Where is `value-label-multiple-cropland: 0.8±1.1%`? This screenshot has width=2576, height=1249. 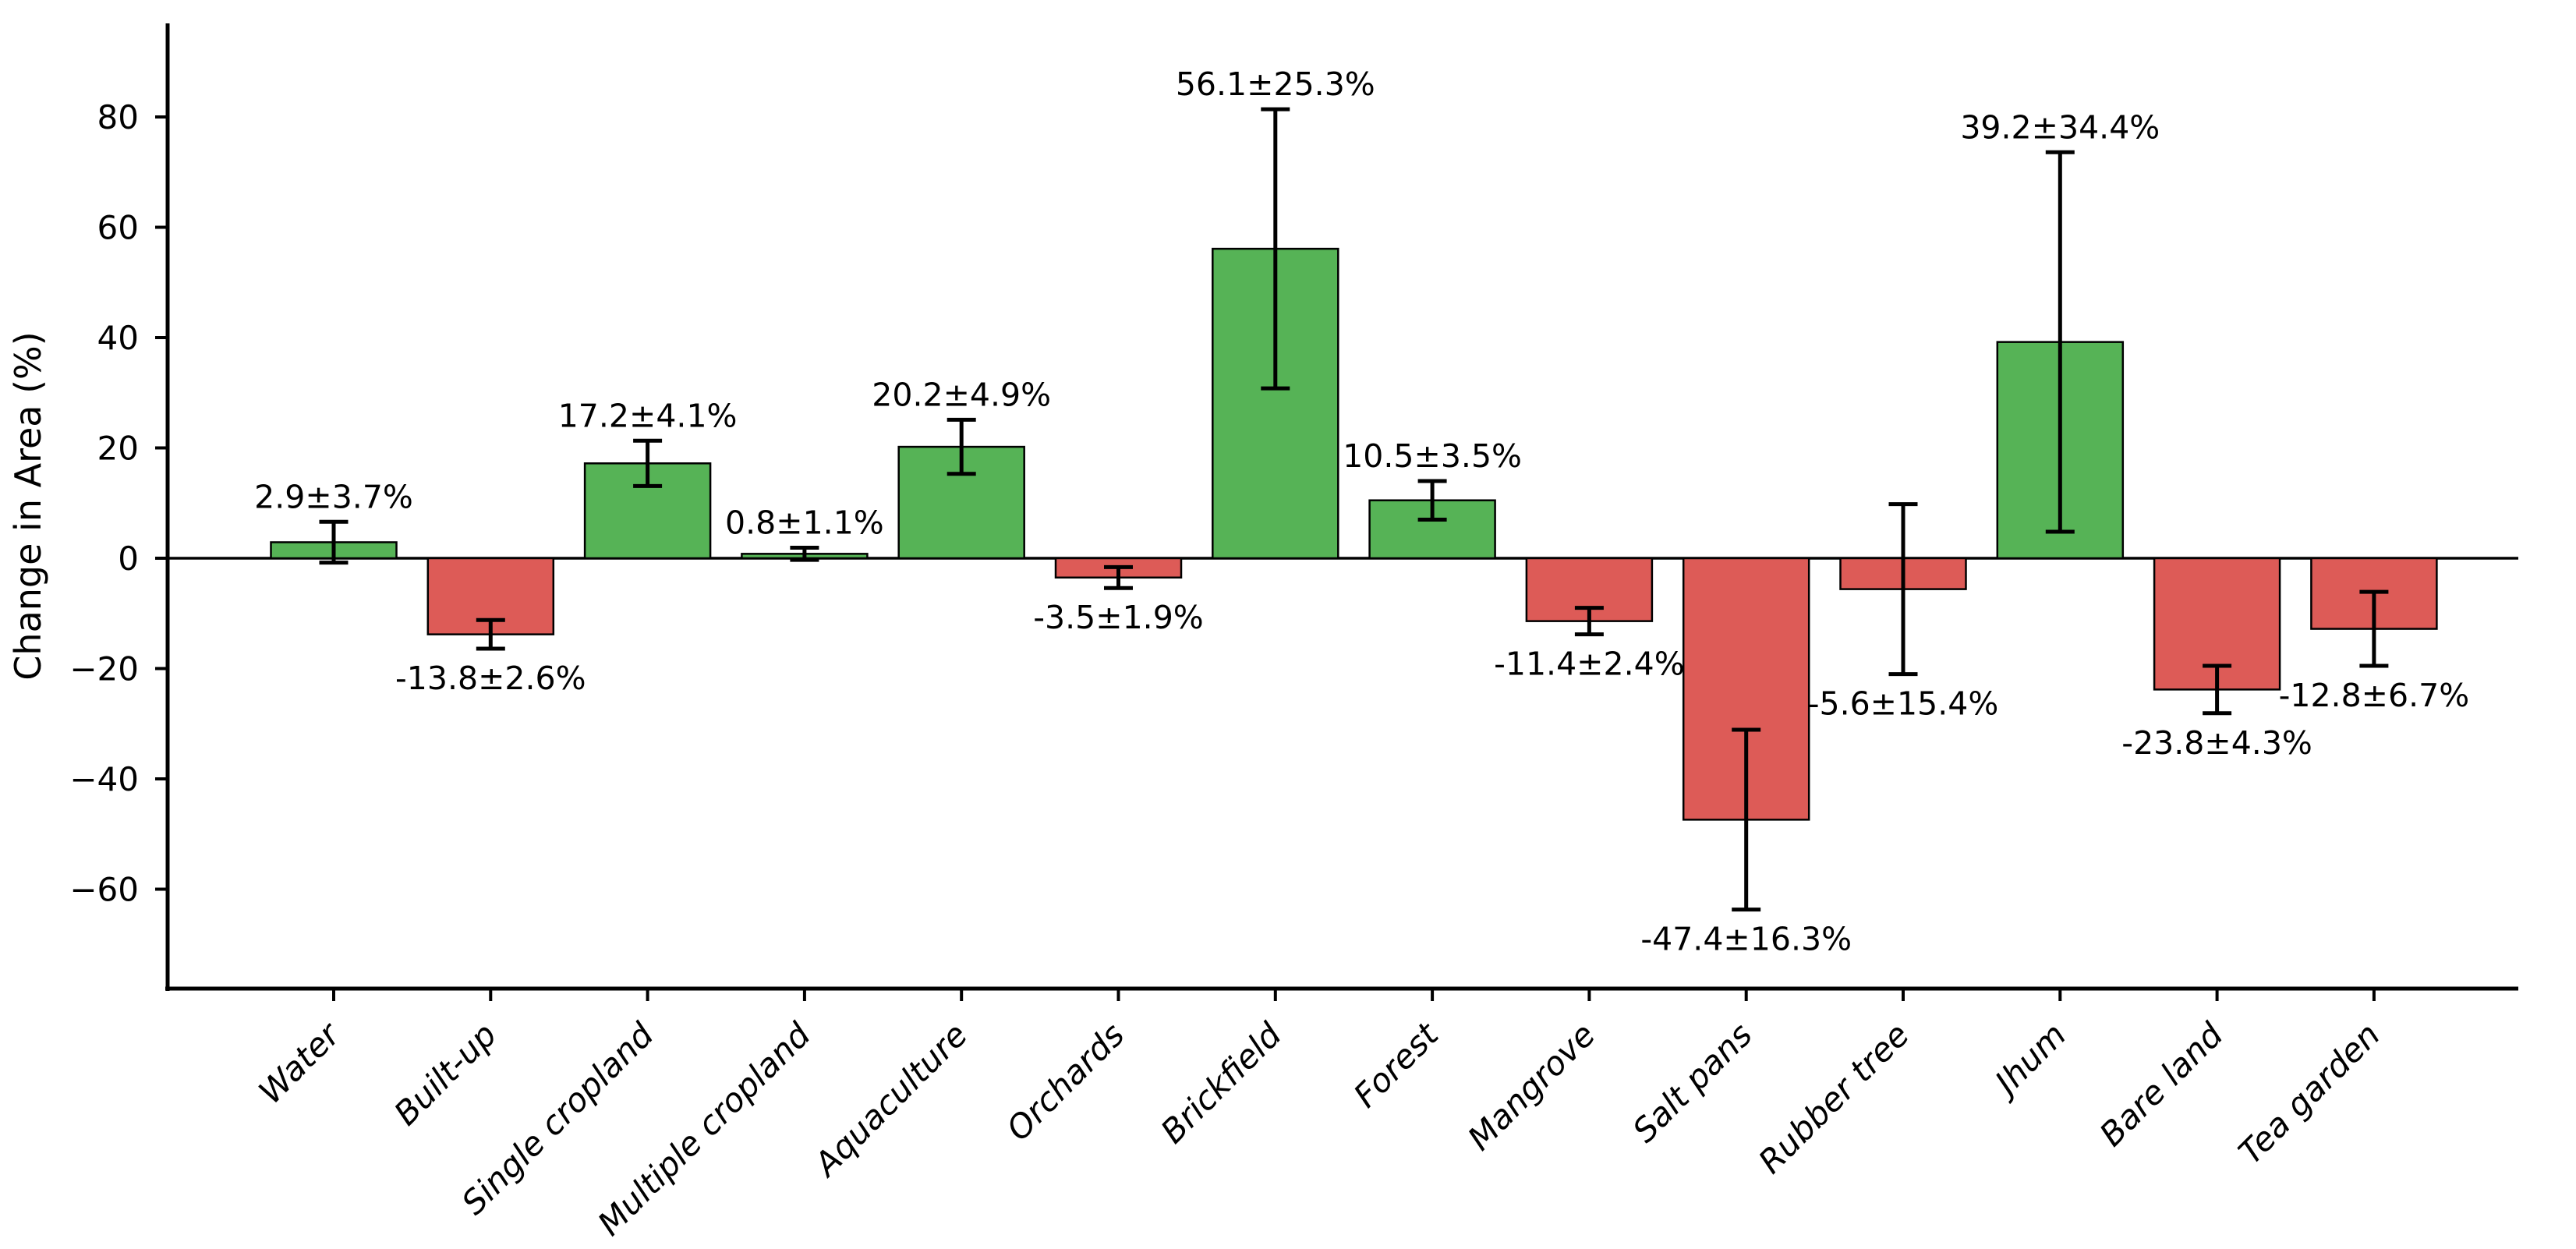
value-label-multiple-cropland: 0.8±1.1% is located at coordinates (804, 523).